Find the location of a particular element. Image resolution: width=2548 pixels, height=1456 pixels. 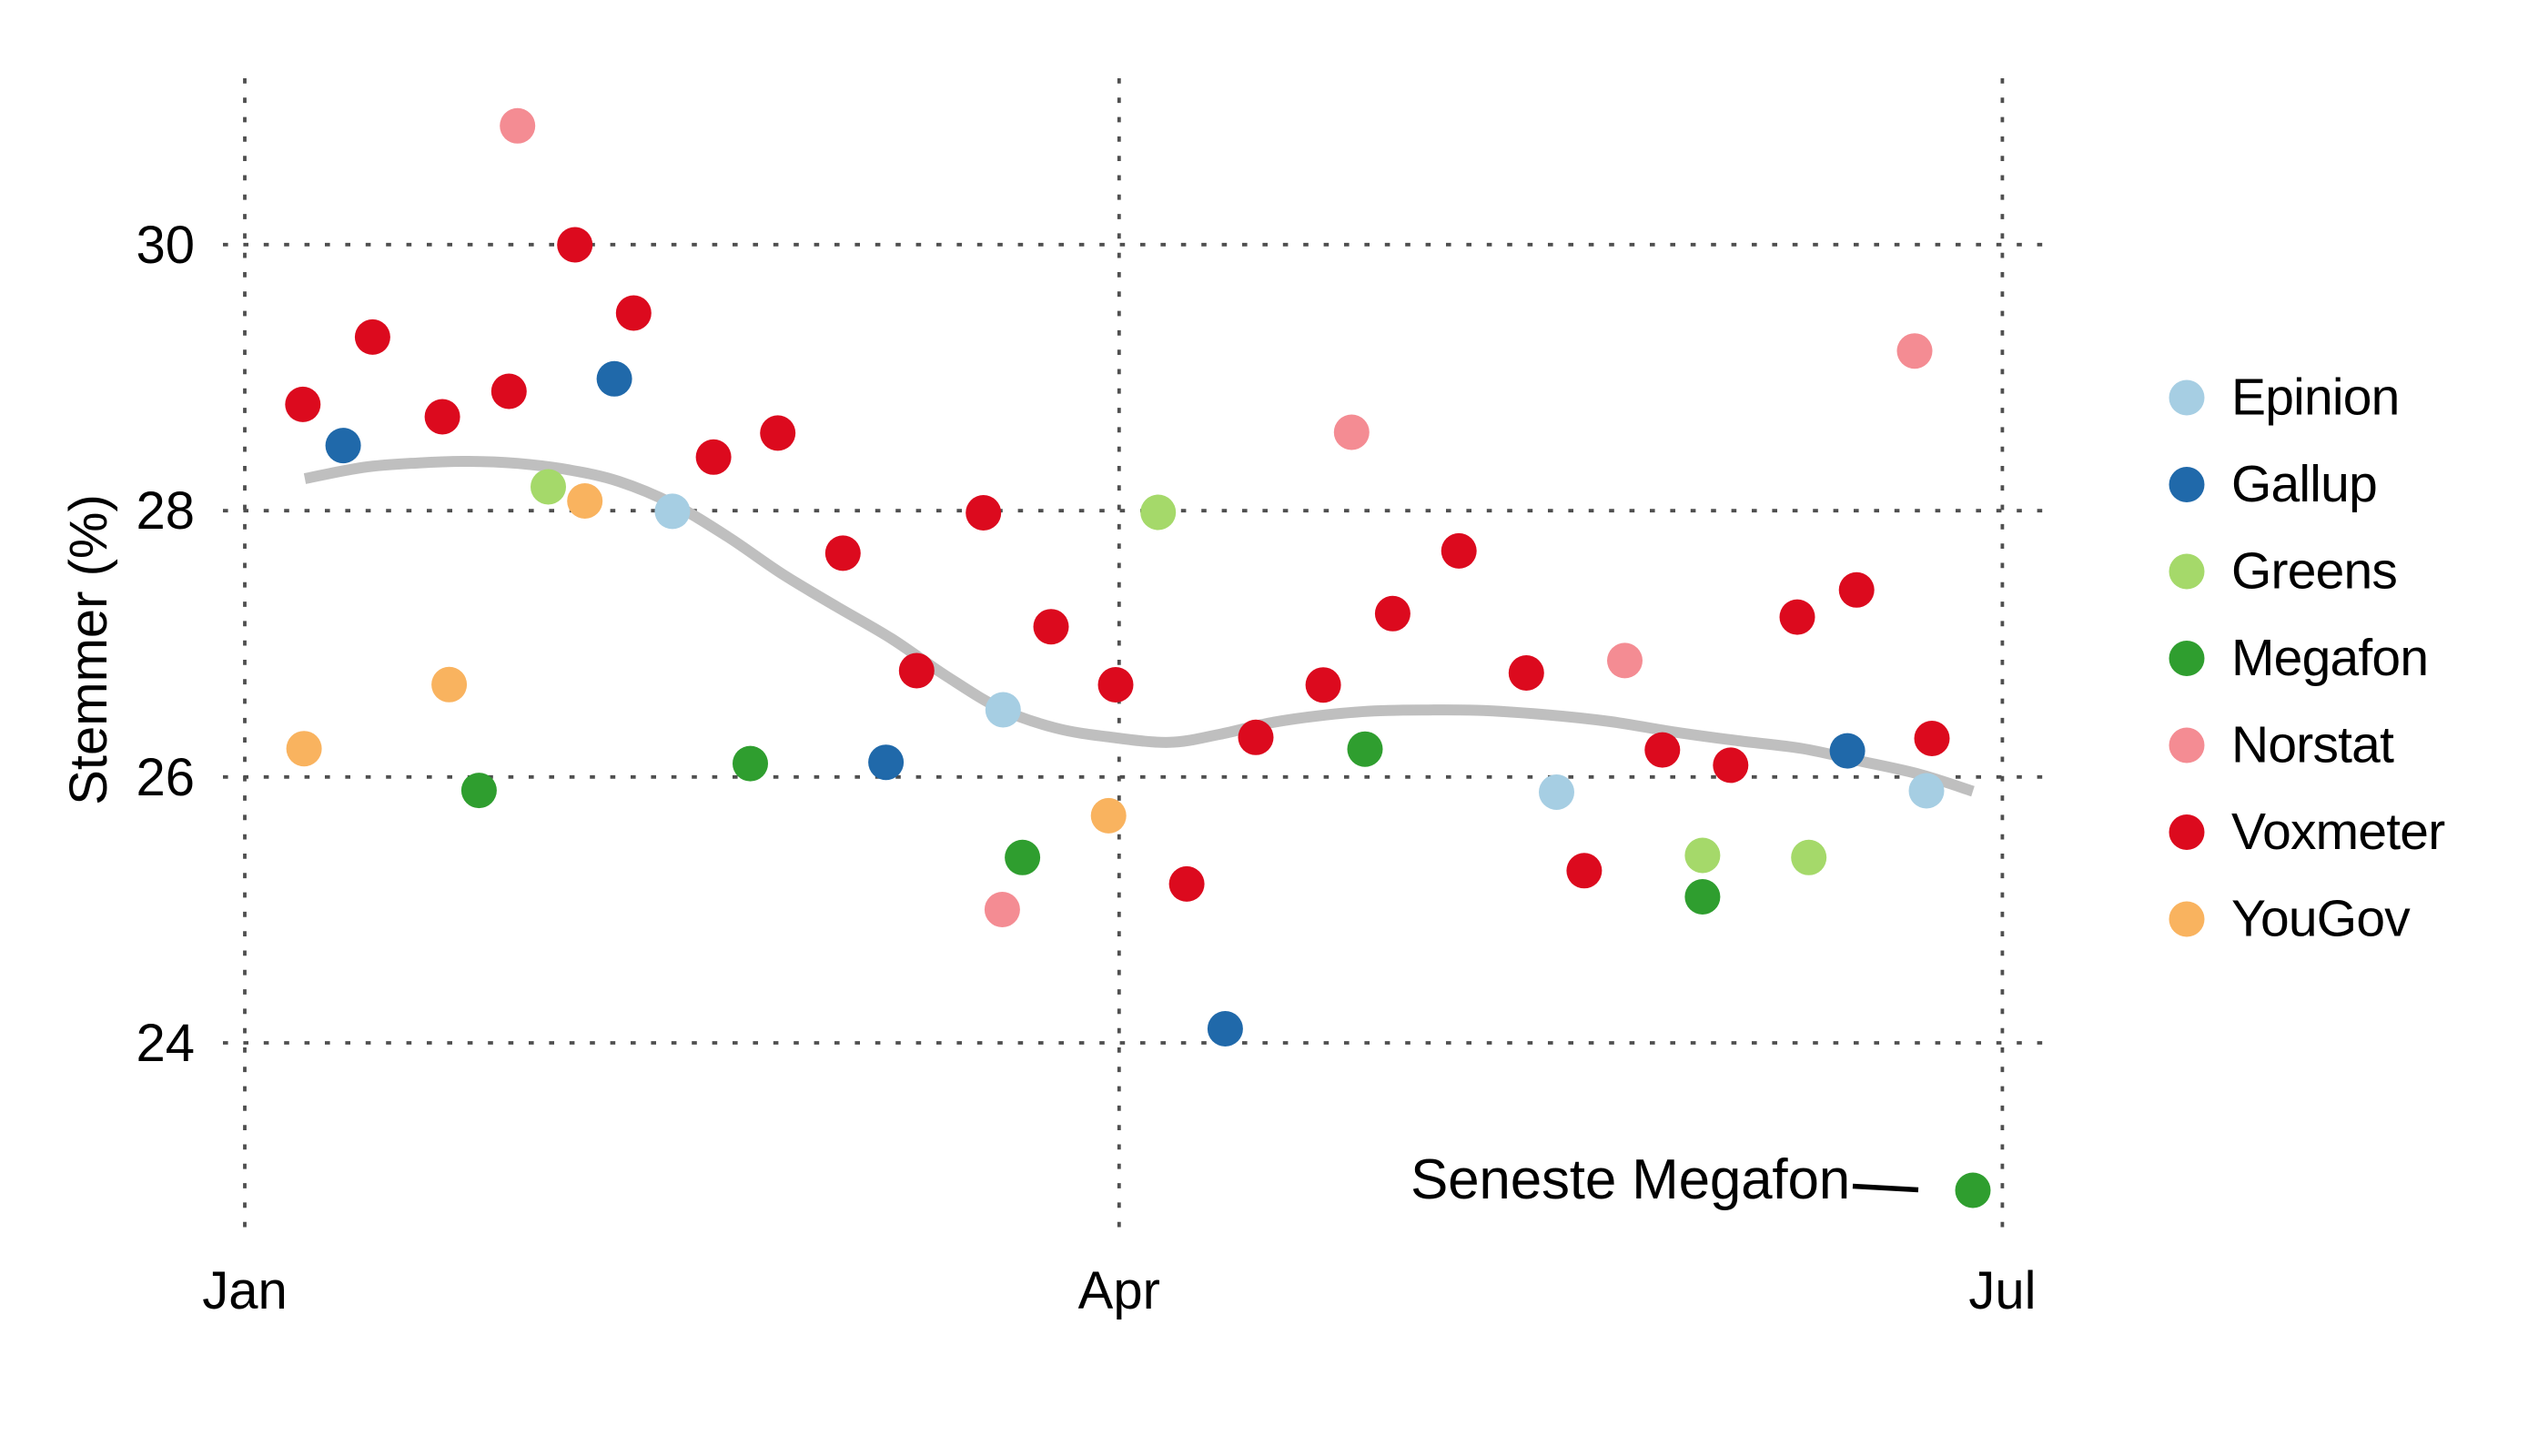

svg-text: Stemmer (%) is located at coordinates (88, 650).